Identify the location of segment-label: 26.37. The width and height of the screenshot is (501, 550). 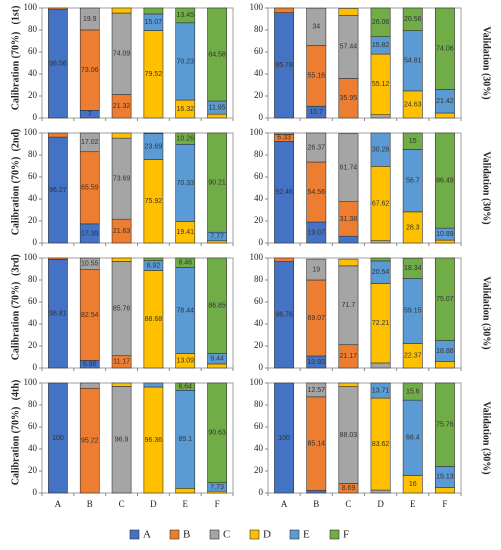
(316, 147).